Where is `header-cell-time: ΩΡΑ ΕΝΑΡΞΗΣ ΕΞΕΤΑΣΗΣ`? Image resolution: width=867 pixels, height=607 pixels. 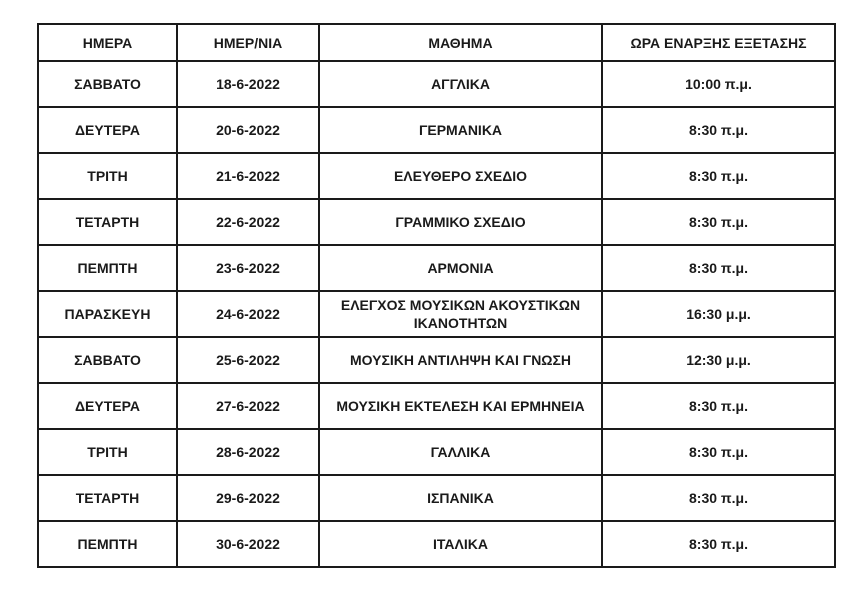
header-cell-time: ΩΡΑ ΕΝΑΡΞΗΣ ΕΞΕΤΑΣΗΣ is located at coordinates (718, 42).